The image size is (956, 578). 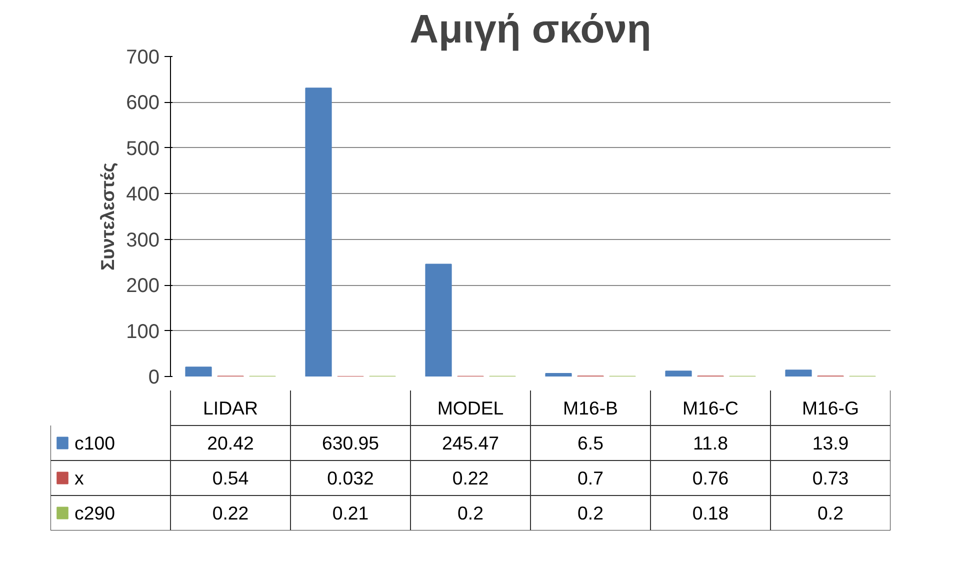 I want to click on y-axis-title: Συντελεστές, so click(x=107, y=216).